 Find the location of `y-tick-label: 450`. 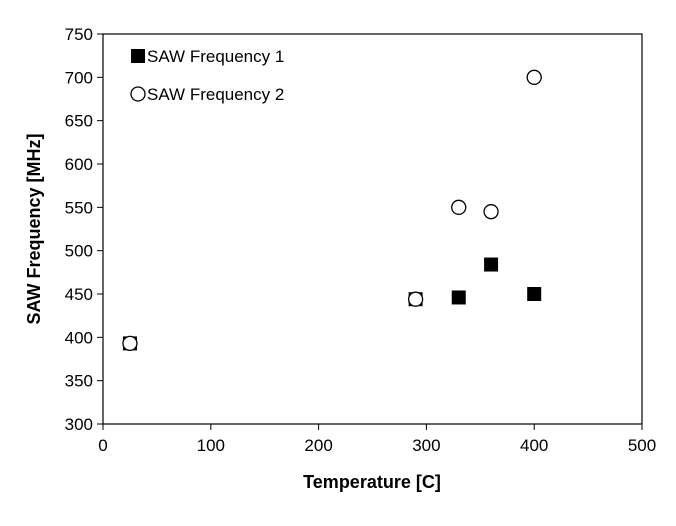

y-tick-label: 450 is located at coordinates (79, 294).